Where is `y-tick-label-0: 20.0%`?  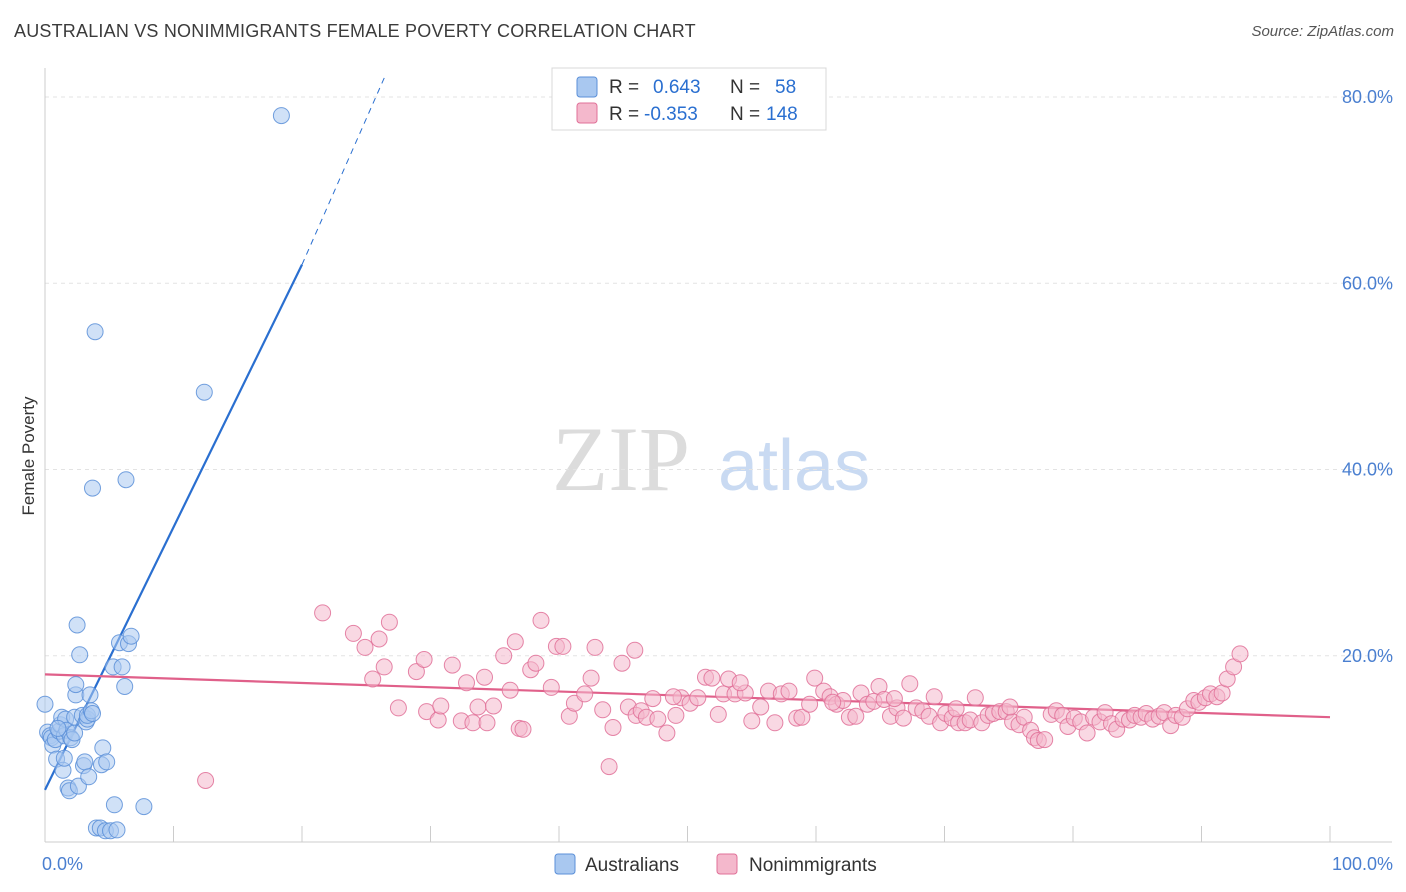
y-tick-label-0: 20.0% is located at coordinates (1367, 656).